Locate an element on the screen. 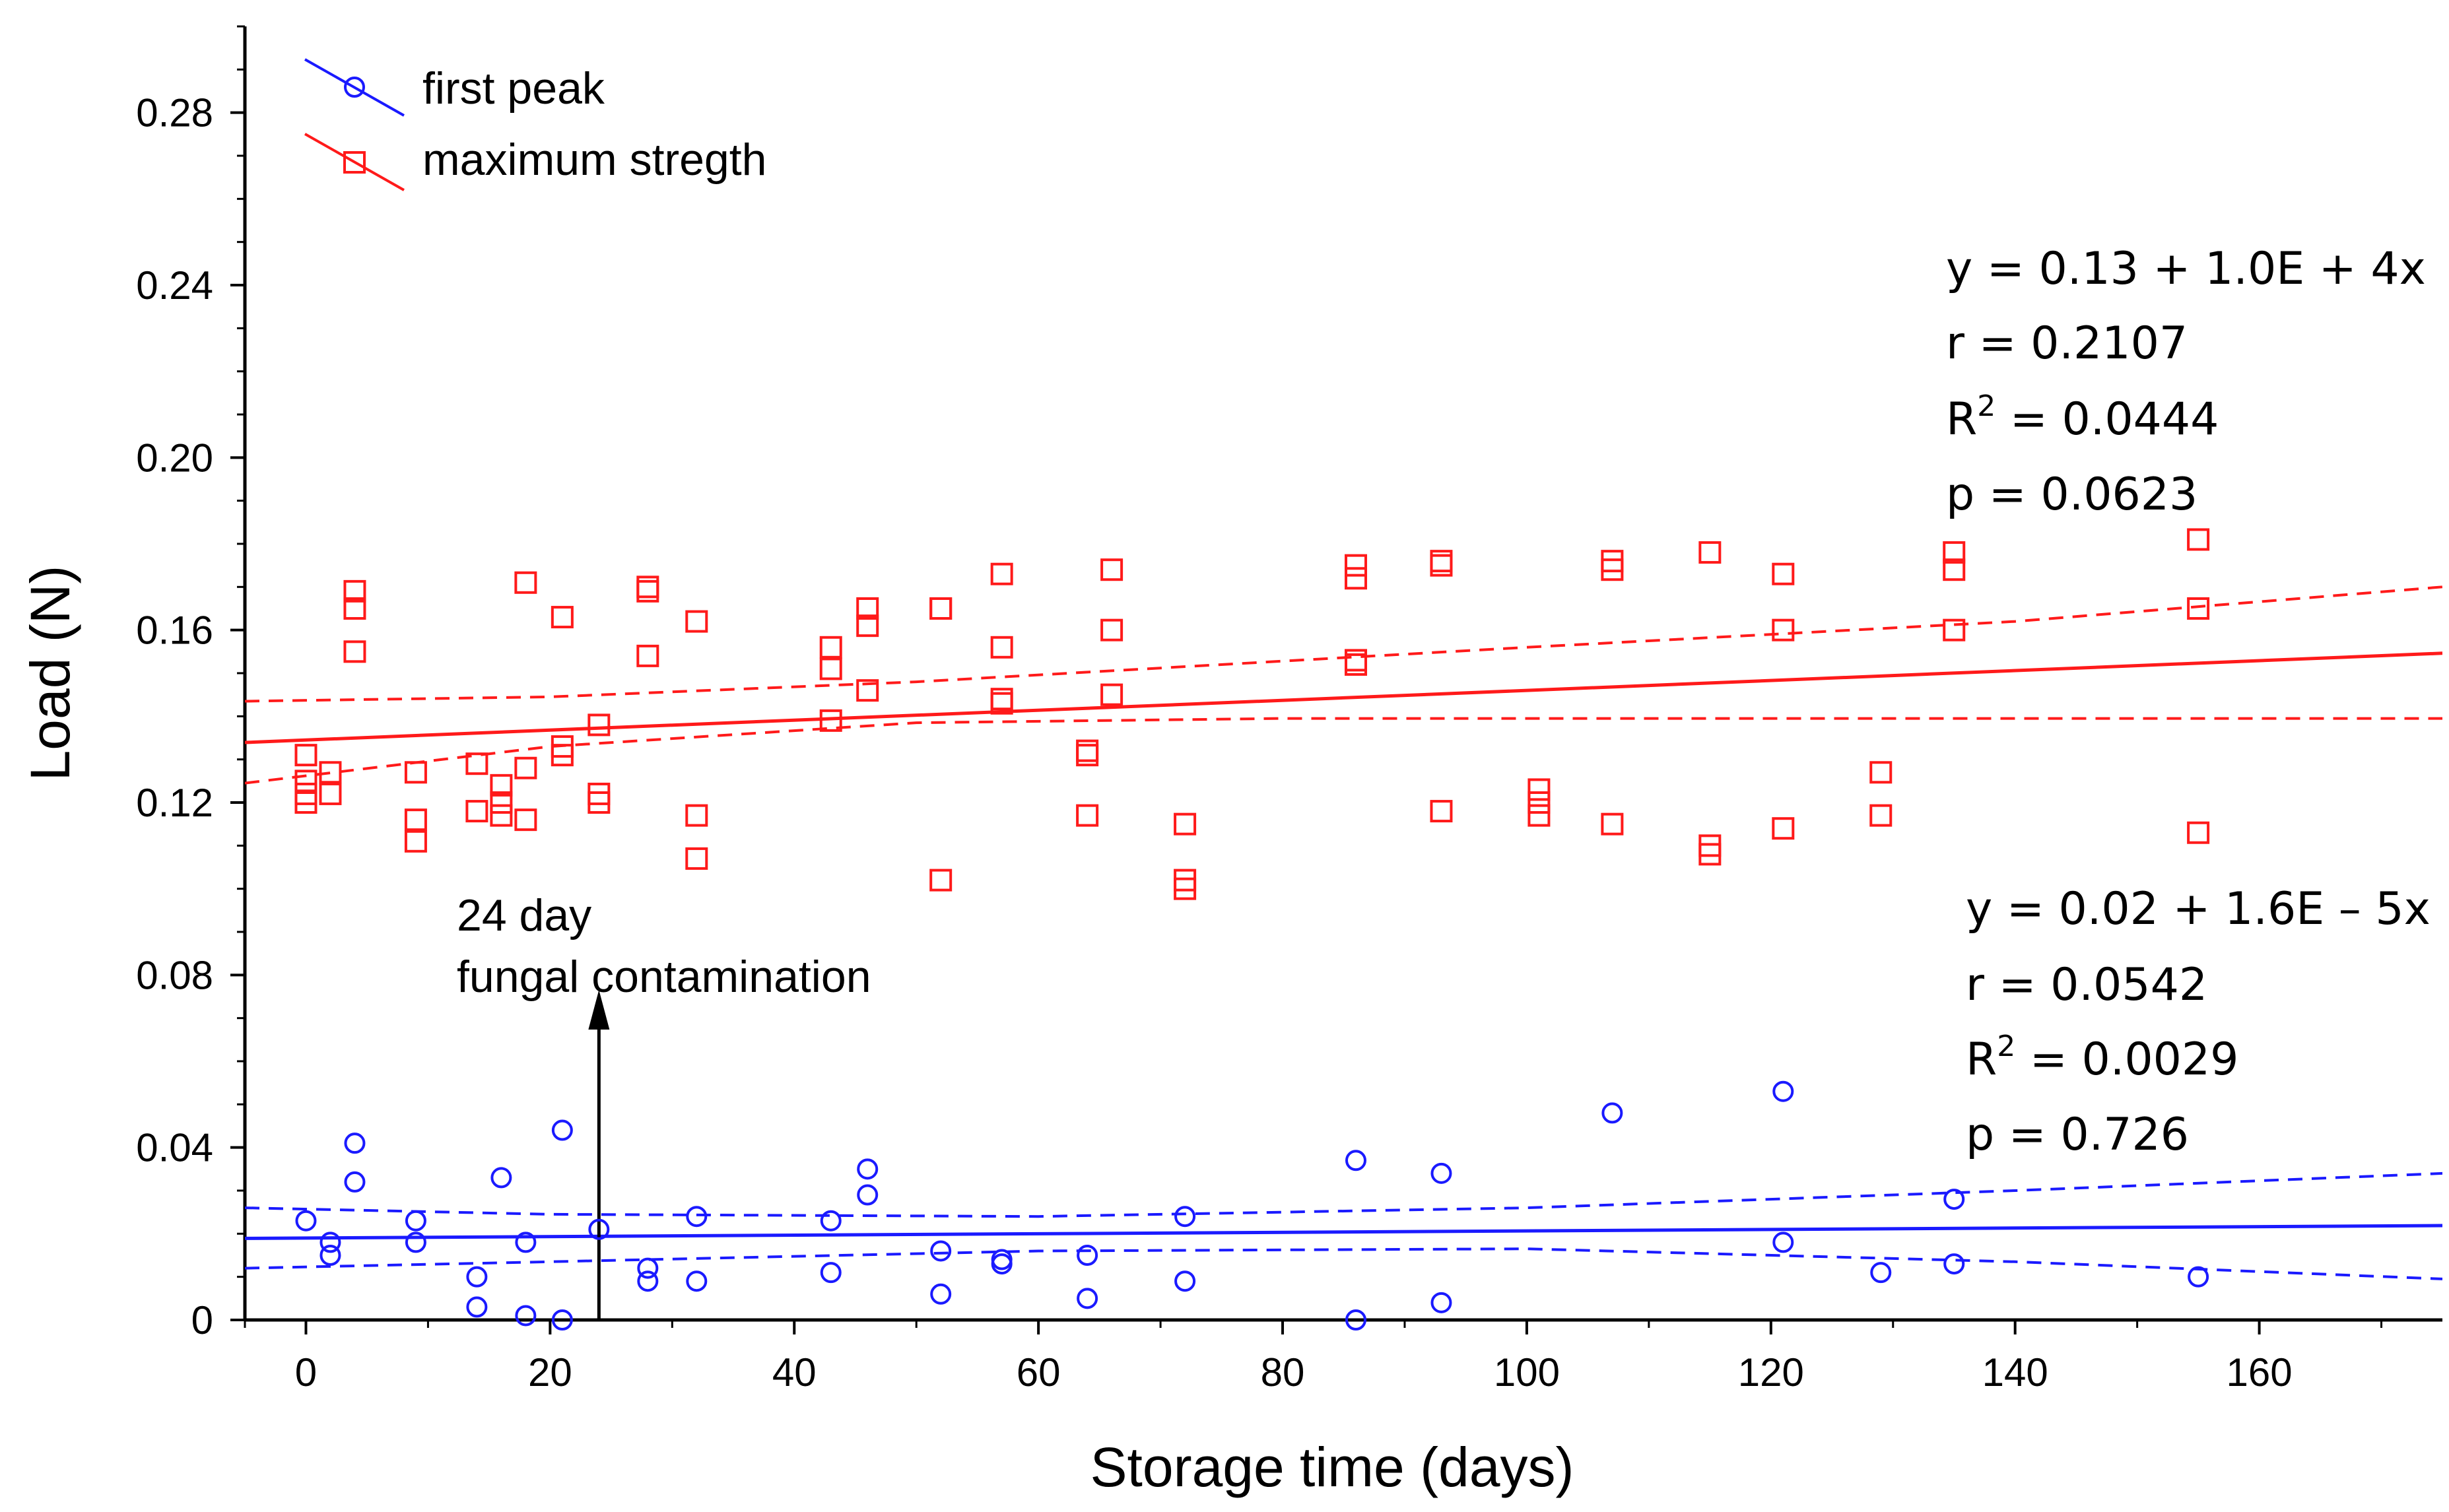  p-max-strength: p = 0.0623 is located at coordinates (2071, 495).